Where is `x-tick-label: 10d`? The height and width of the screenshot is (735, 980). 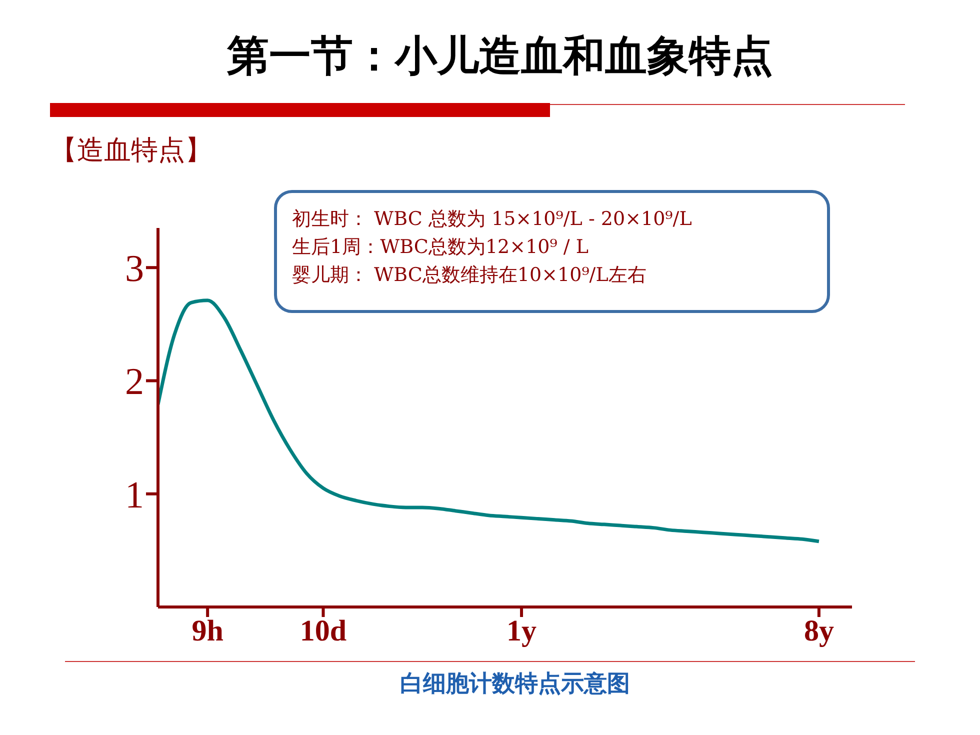
x-tick-label: 10d is located at coordinates (323, 631).